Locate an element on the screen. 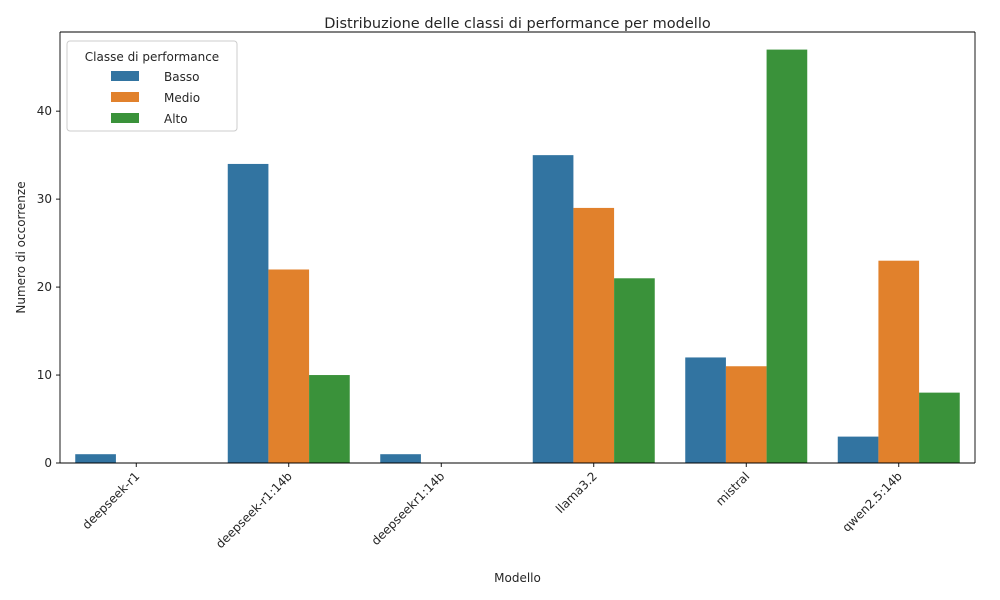 The width and height of the screenshot is (1000, 600). legend-swatch-alto is located at coordinates (125, 118).